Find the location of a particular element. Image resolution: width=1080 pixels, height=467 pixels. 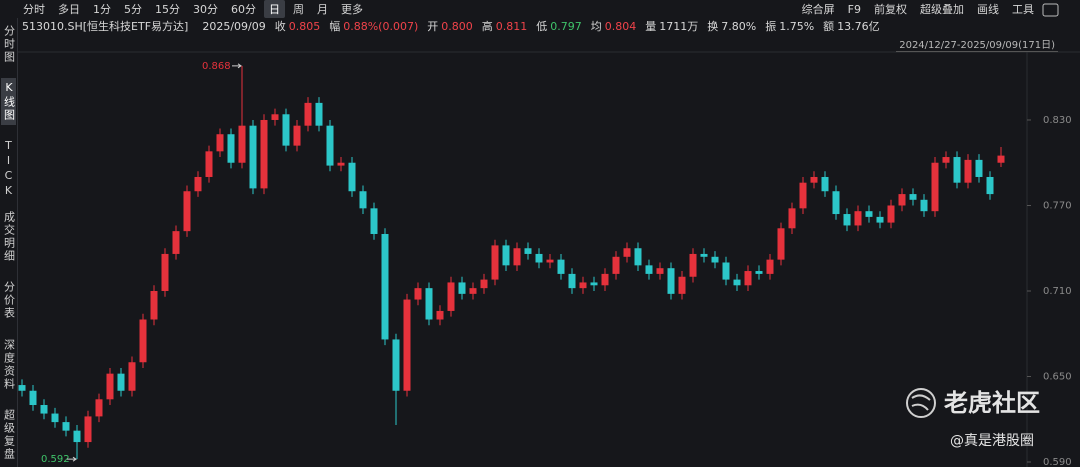

sidebar-tab: 分价表 is located at coordinates (9, 300).